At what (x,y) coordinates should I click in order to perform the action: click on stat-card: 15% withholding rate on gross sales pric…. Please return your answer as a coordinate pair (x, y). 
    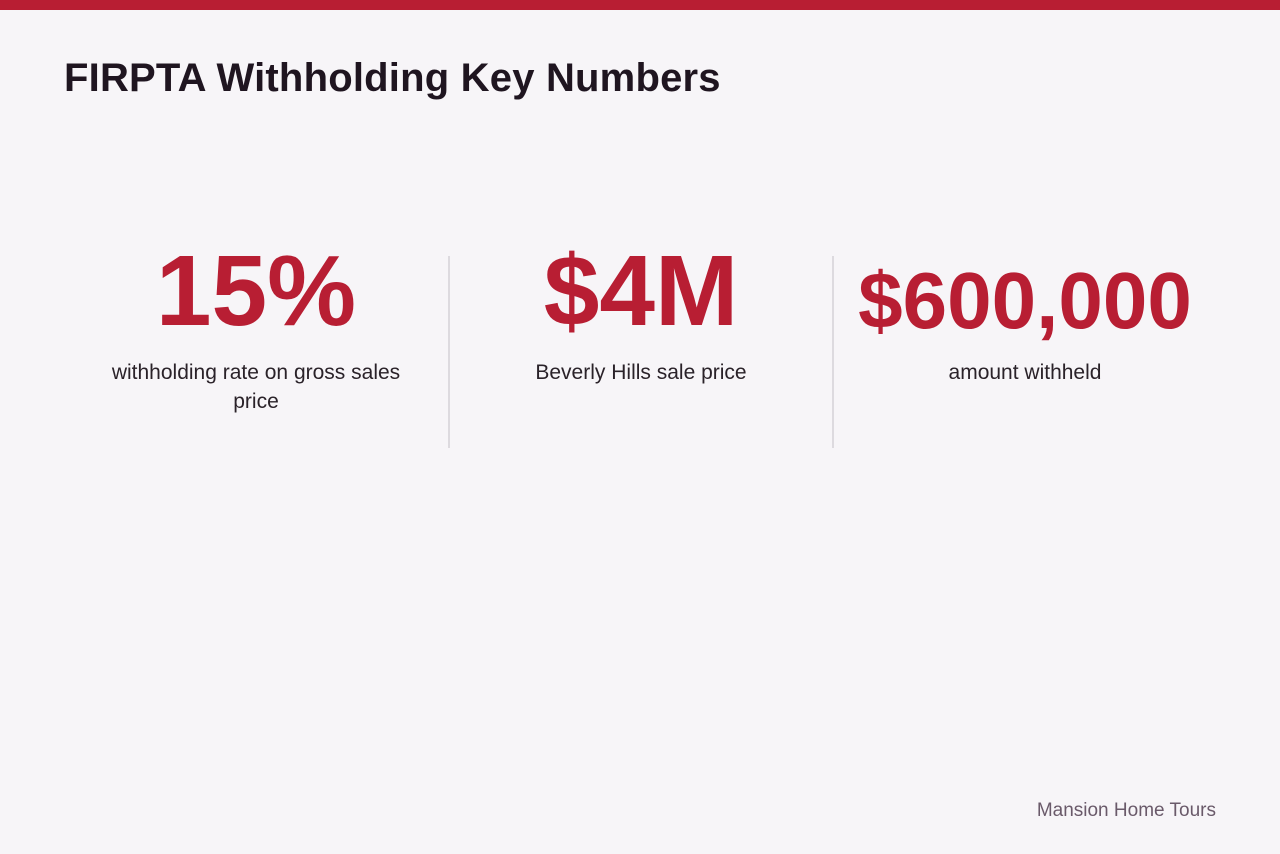
    Looking at the image, I should click on (256, 342).